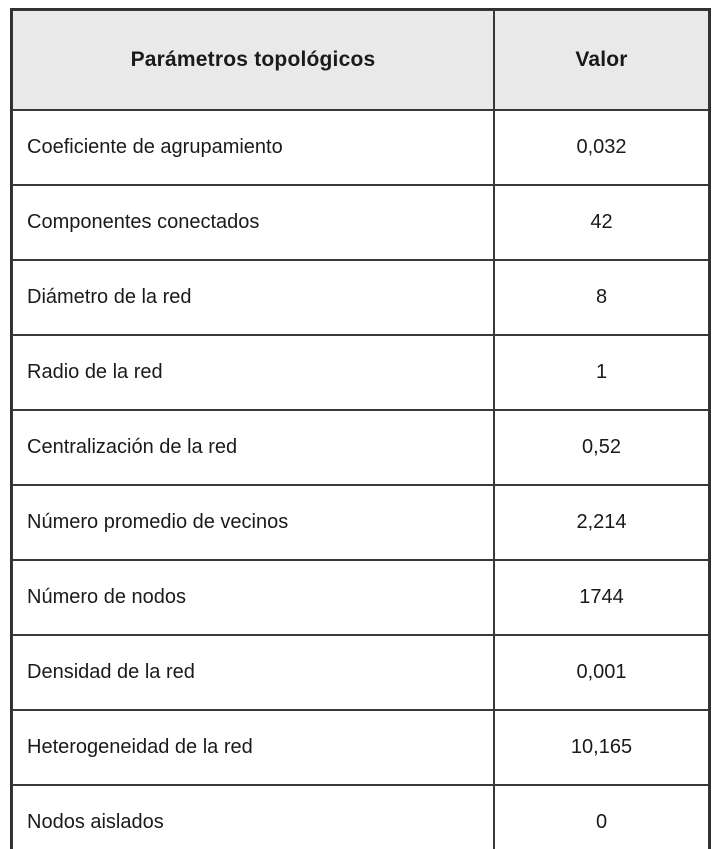 The height and width of the screenshot is (849, 717). I want to click on parameter-name-cell: Radio de la red, so click(253, 372).